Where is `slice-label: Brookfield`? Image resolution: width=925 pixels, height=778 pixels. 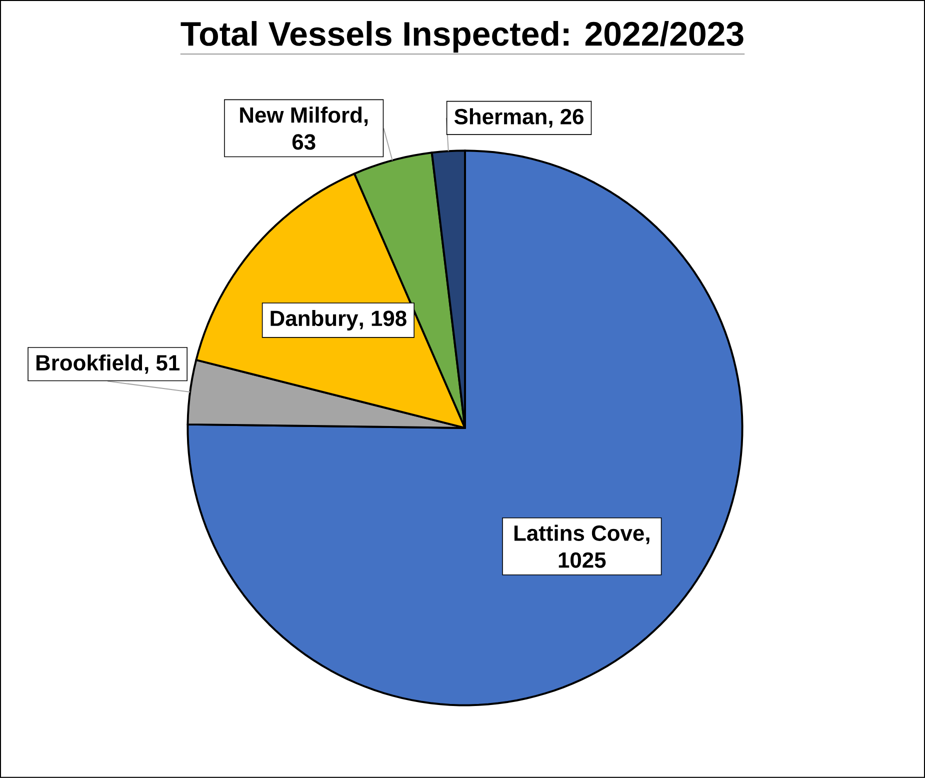
slice-label: Brookfield is located at coordinates (89, 362).